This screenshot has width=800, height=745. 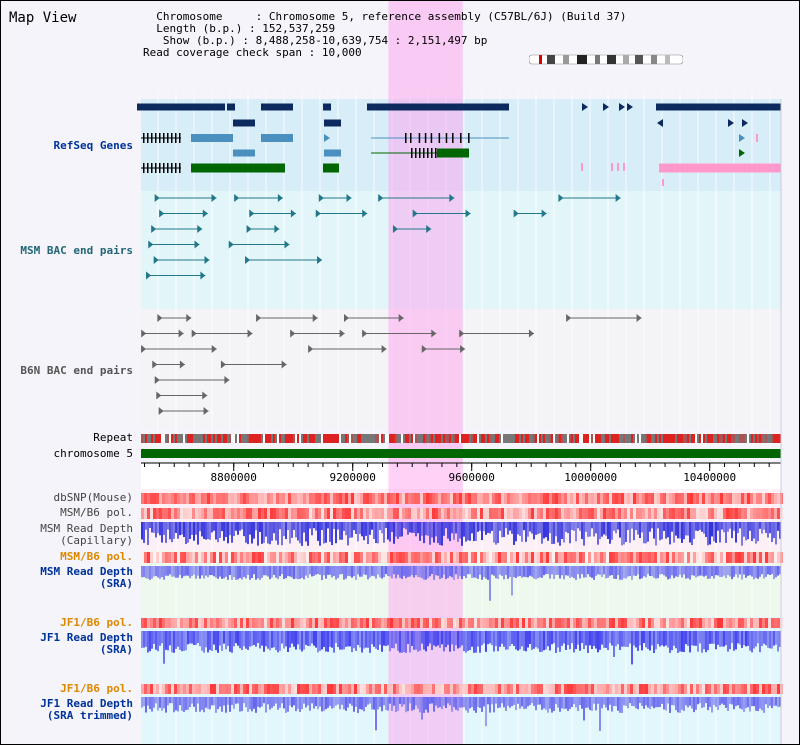 What do you see at coordinates (745, 123) in the screenshot?
I see `strand-arrow` at bounding box center [745, 123].